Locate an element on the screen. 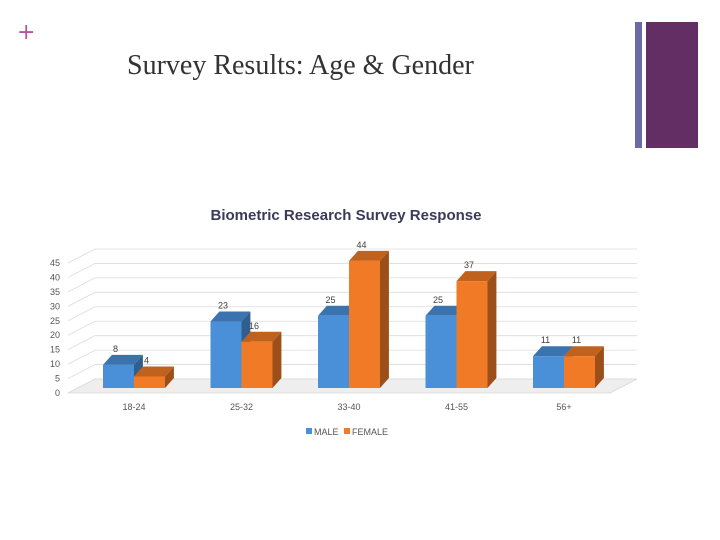 The image size is (720, 540). legend-label-female: FEMALE is located at coordinates (370, 432).